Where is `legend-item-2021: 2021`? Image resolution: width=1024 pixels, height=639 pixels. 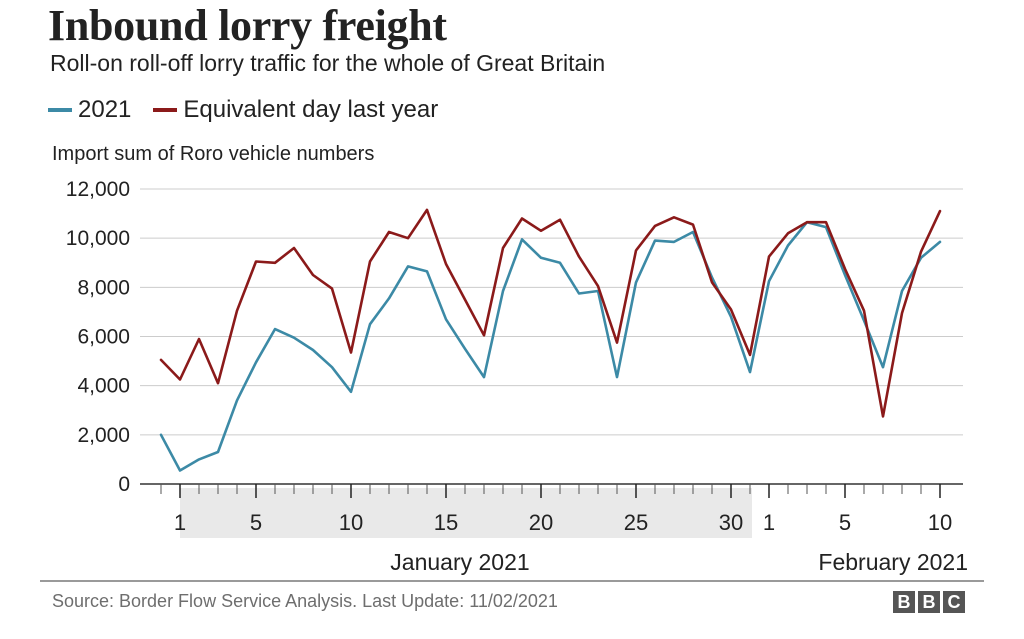
legend-item-2021: 2021 is located at coordinates (89, 110).